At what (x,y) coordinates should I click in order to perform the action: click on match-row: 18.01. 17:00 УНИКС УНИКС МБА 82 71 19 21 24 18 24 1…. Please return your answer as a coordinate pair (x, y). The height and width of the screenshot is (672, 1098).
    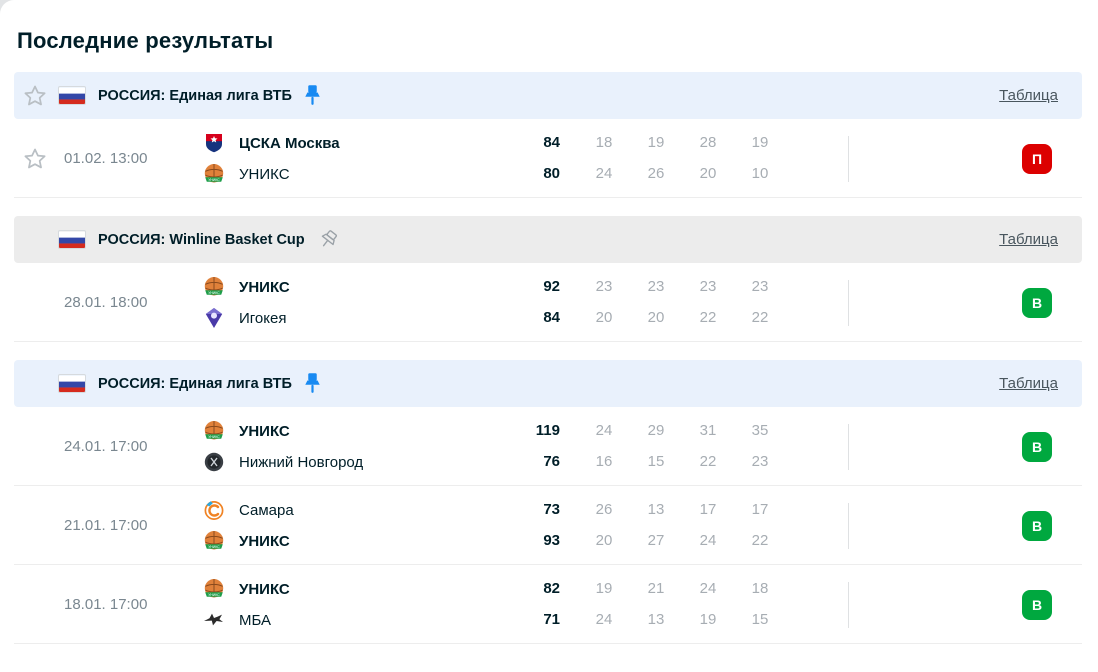
    Looking at the image, I should click on (548, 604).